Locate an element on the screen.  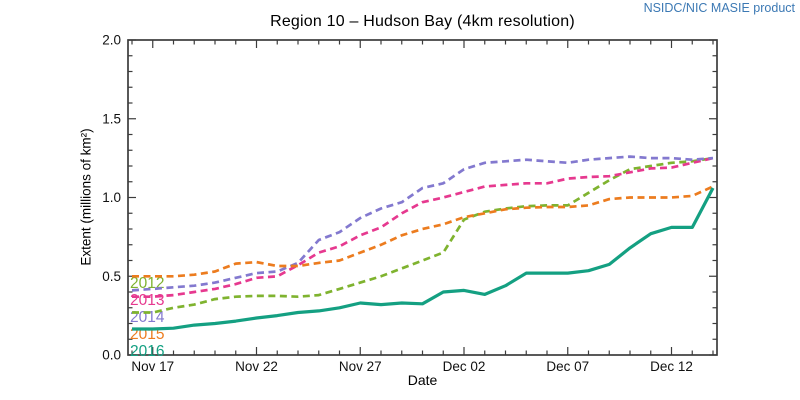
x-tick-label: Nov 22 is located at coordinates (256, 366).